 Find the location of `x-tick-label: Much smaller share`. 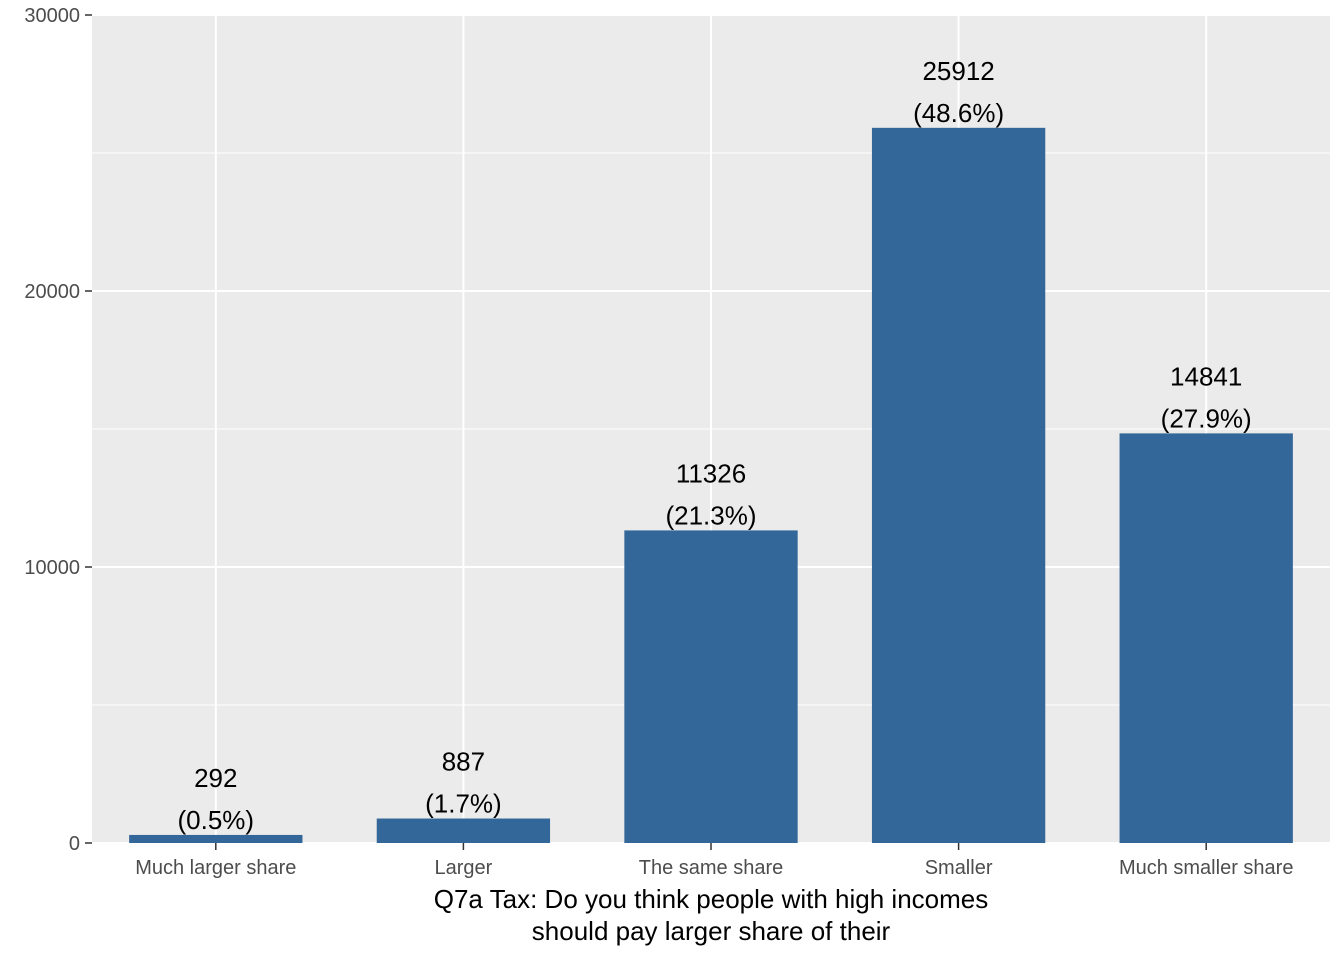

x-tick-label: Much smaller share is located at coordinates (1206, 868).